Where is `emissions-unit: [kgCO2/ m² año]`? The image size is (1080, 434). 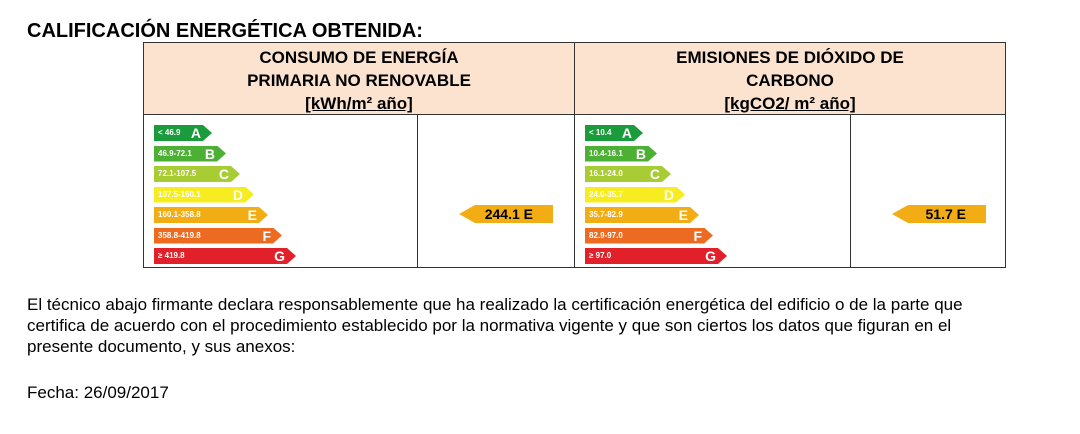 emissions-unit: [kgCO2/ m² año] is located at coordinates (790, 103).